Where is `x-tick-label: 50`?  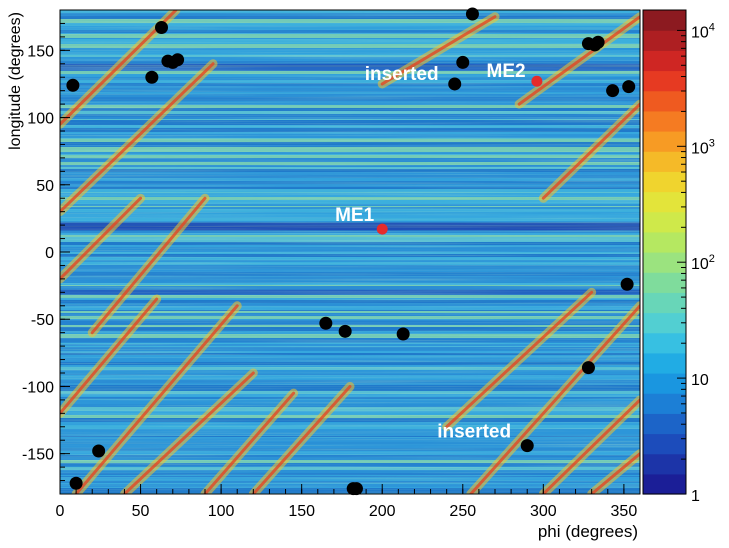 x-tick-label: 50 is located at coordinates (141, 511).